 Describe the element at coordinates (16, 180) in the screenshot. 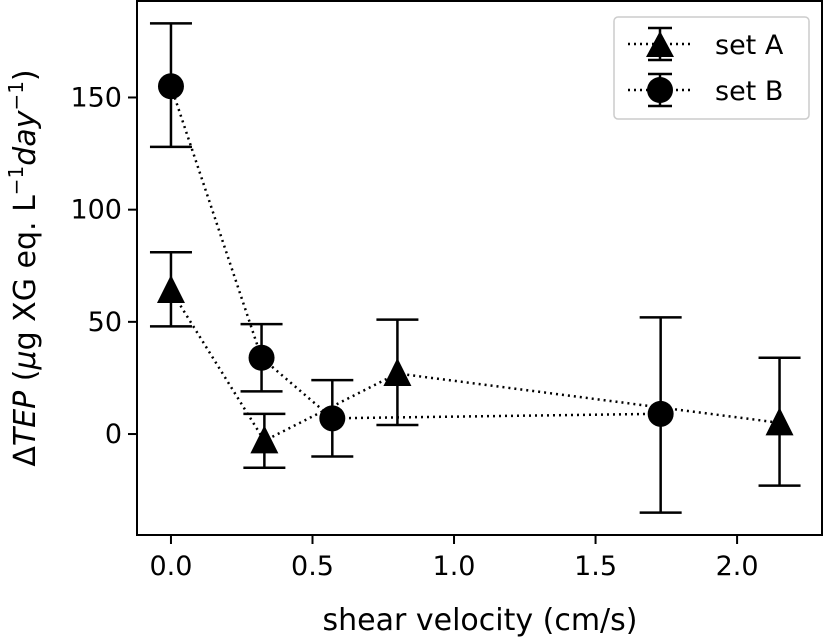

I see `y-axis-title-sup1: −1` at that location.